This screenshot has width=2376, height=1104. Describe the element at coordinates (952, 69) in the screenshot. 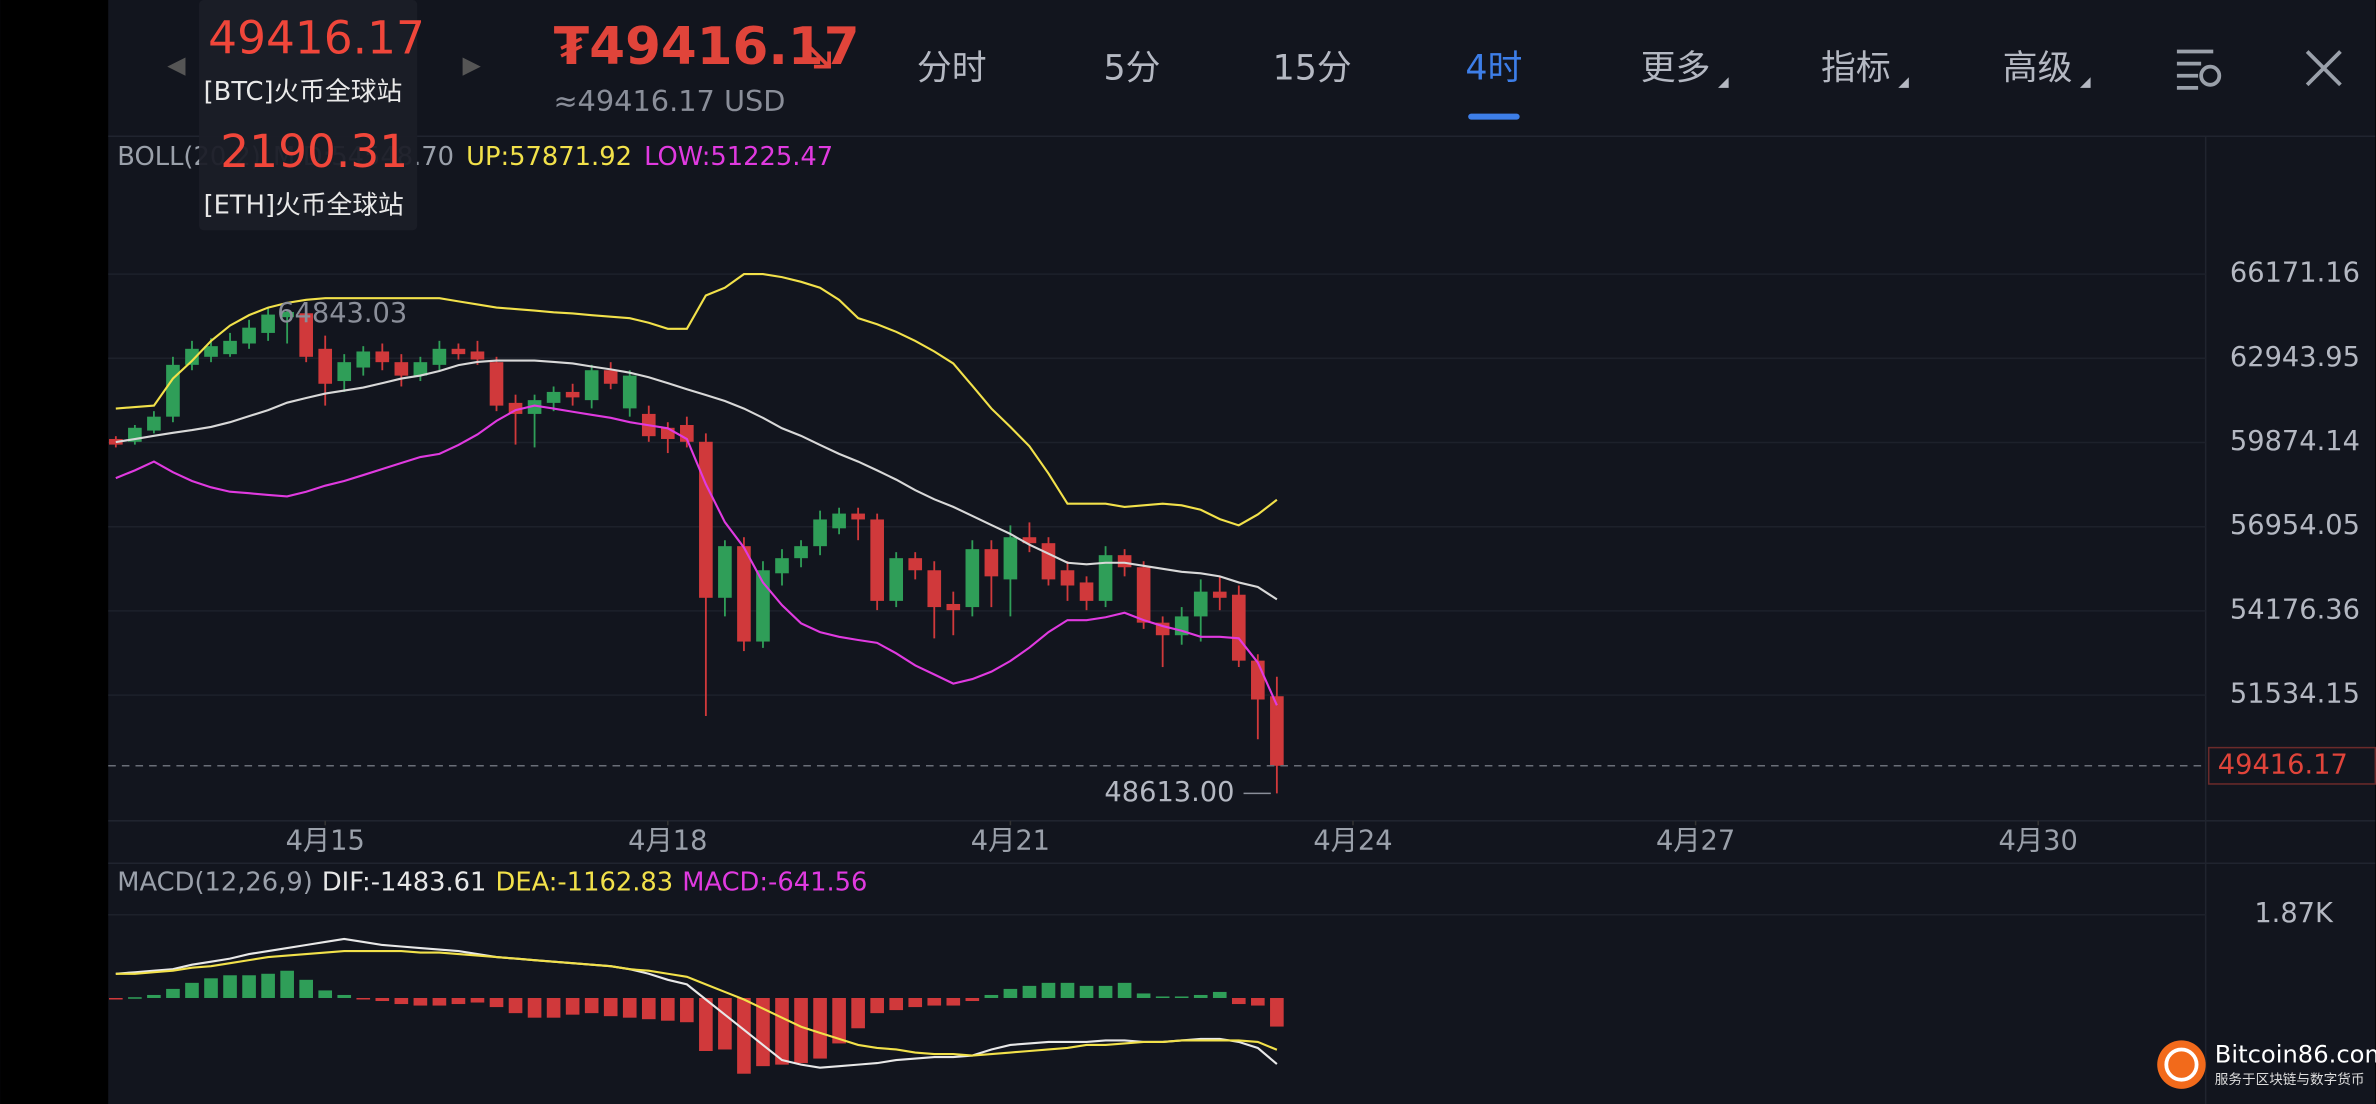

I see `tab: 分时` at that location.